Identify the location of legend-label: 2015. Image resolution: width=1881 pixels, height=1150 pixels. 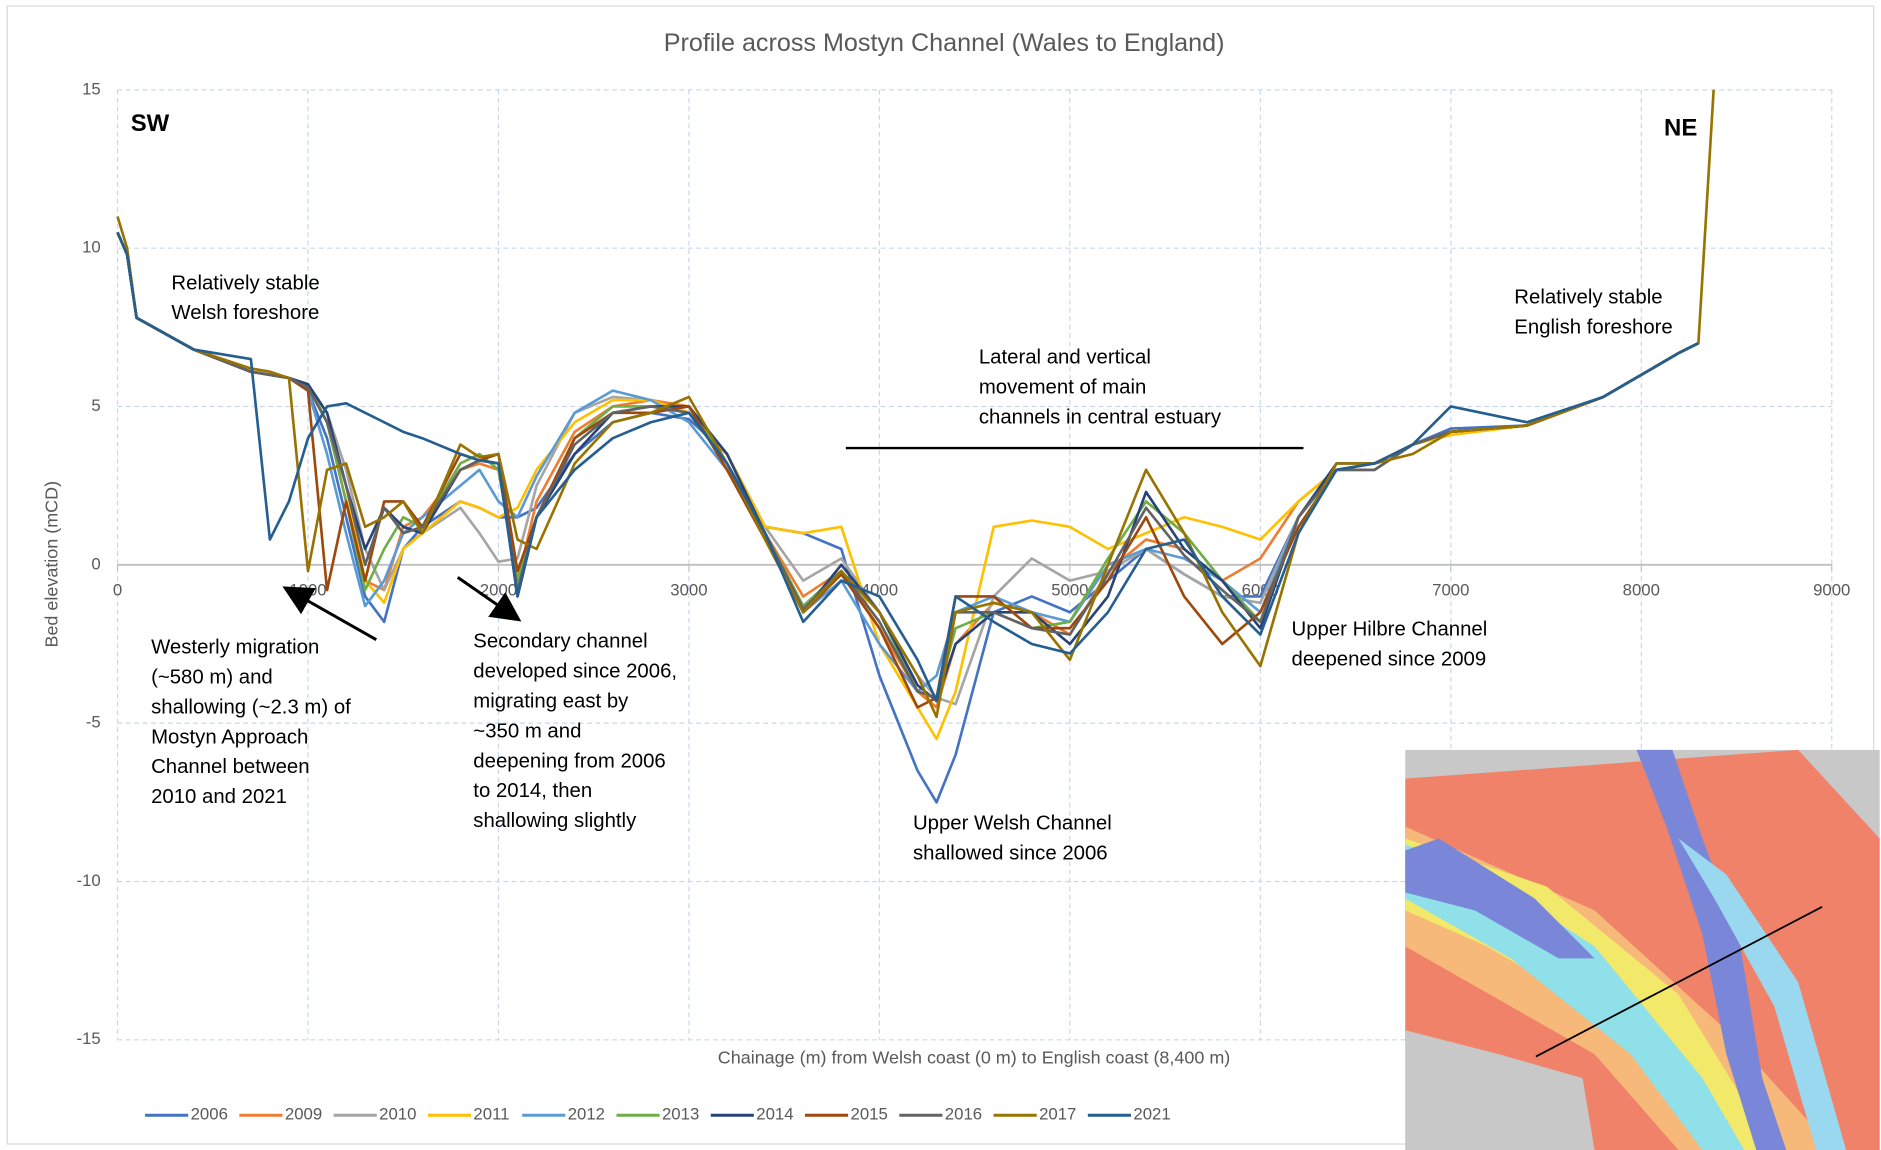
(869, 1114).